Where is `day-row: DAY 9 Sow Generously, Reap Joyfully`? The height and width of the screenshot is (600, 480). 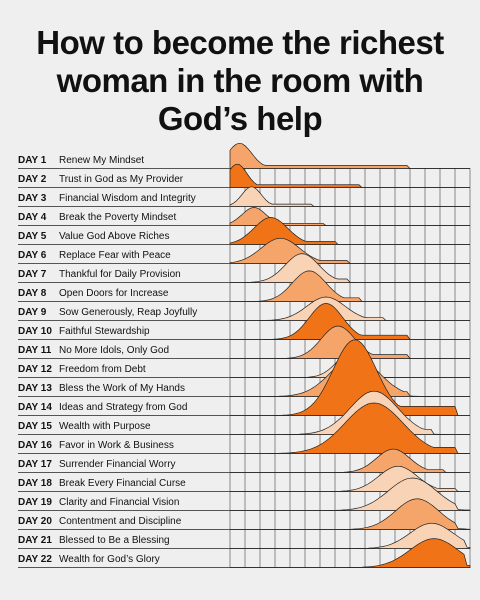 day-row: DAY 9 Sow Generously, Reap Joyfully is located at coordinates (124, 311).